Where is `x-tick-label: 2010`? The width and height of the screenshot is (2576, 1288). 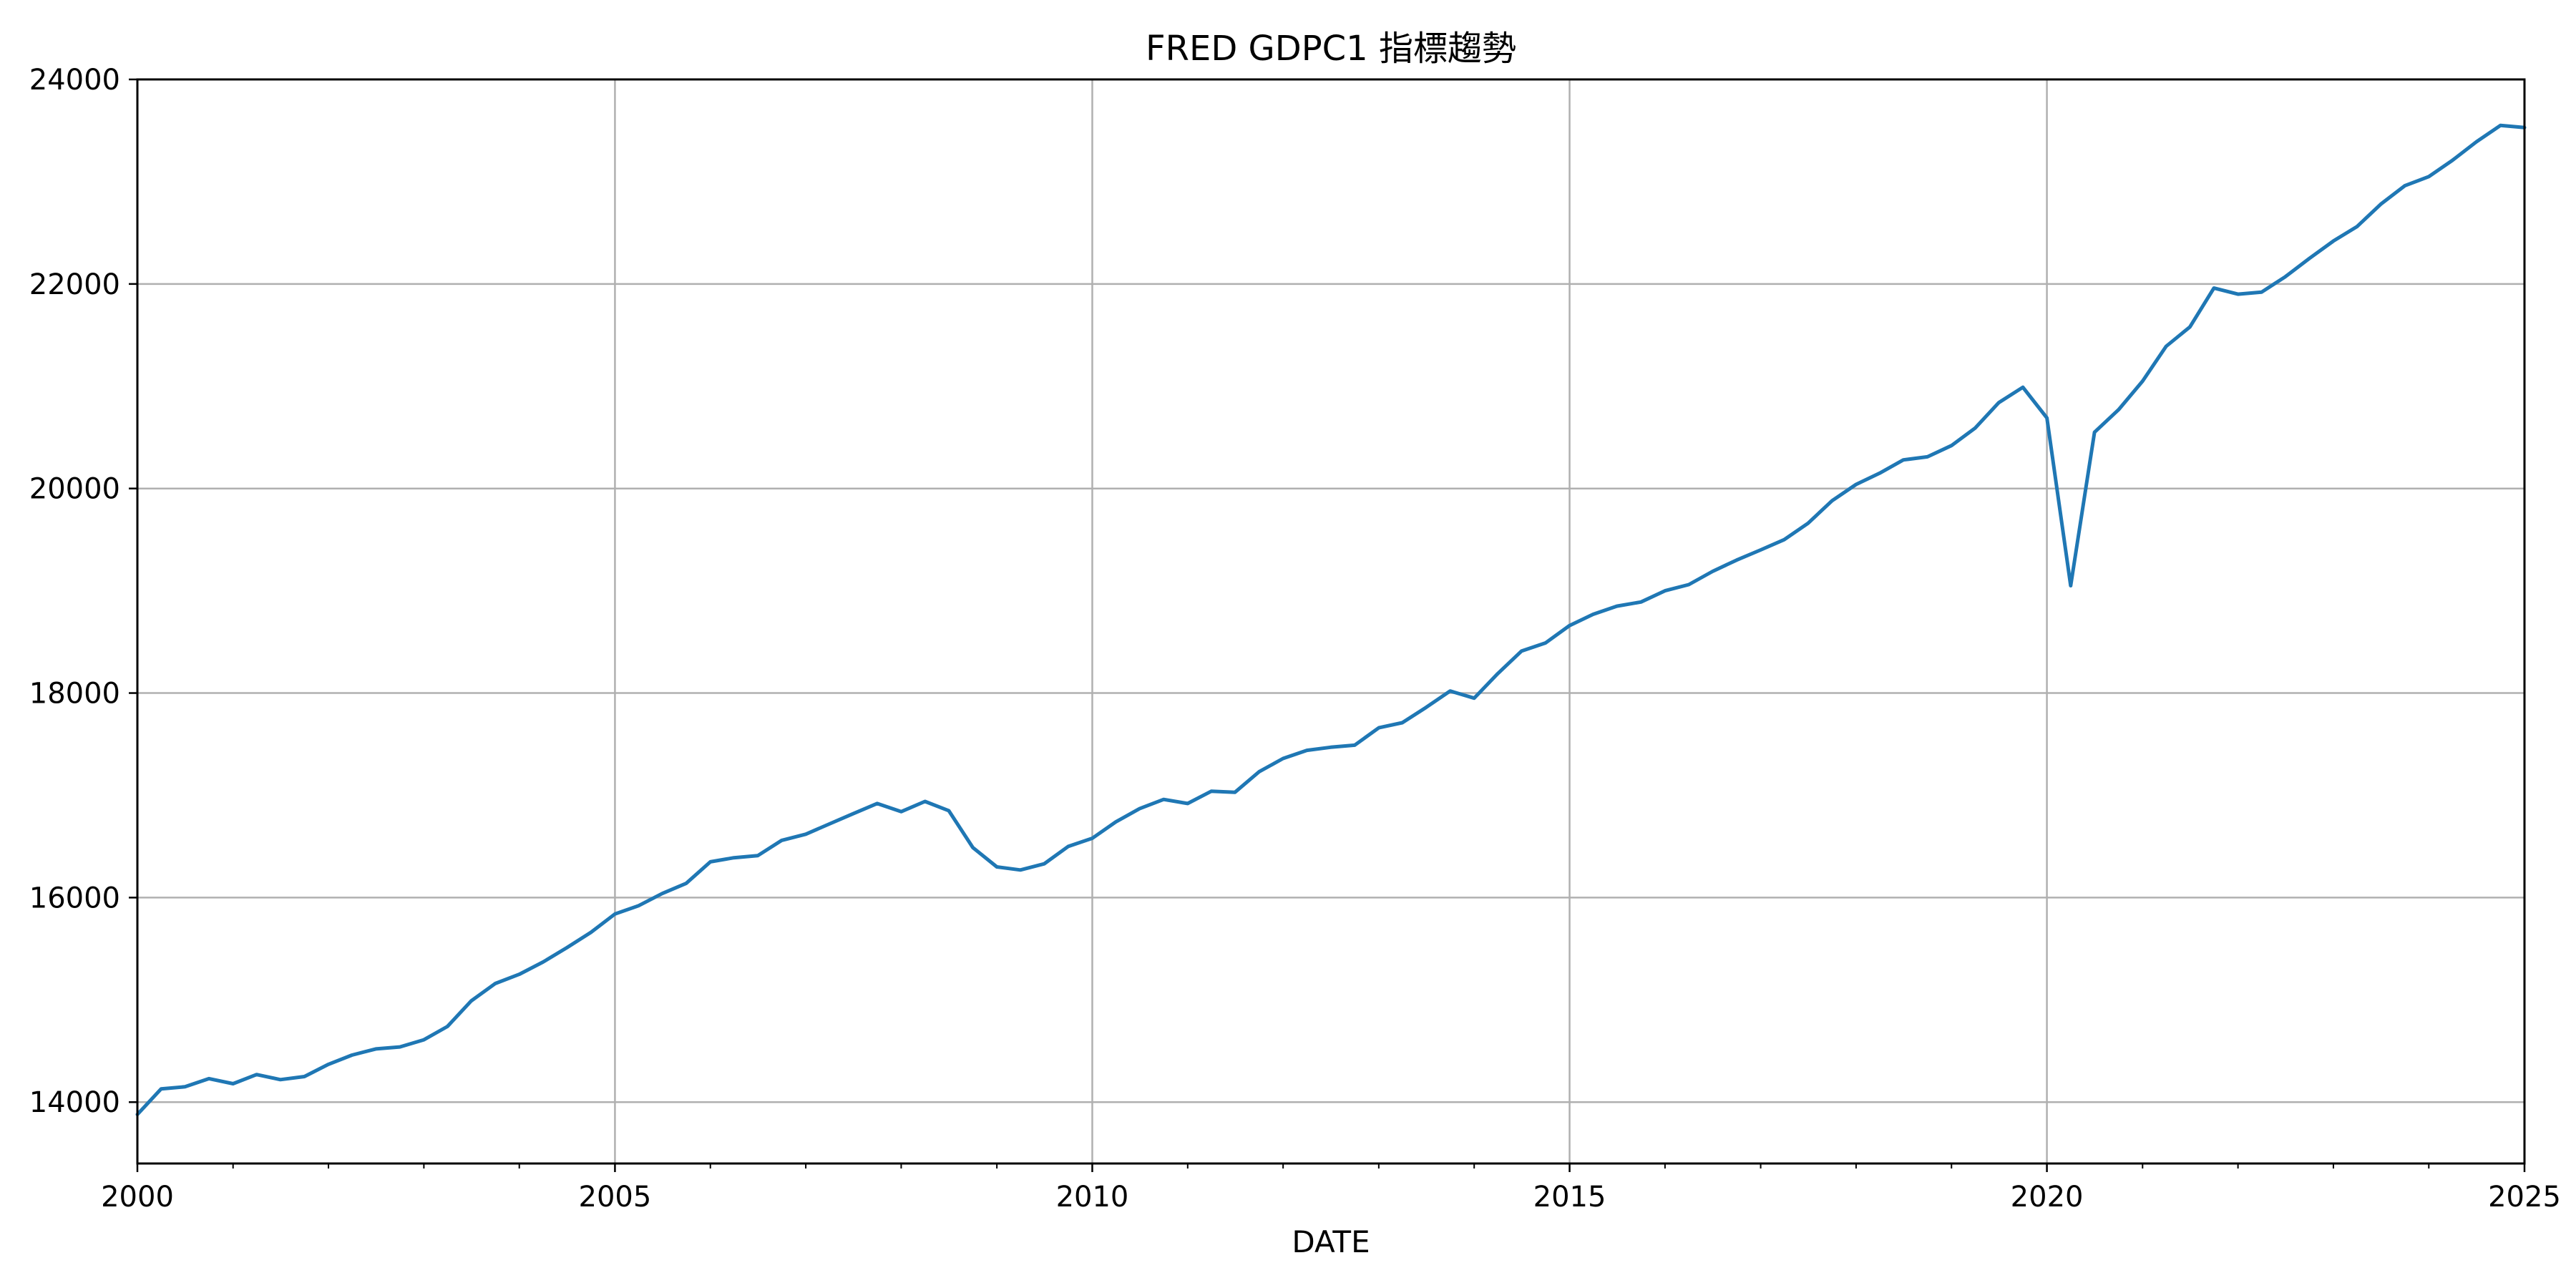 x-tick-label: 2010 is located at coordinates (1092, 1197).